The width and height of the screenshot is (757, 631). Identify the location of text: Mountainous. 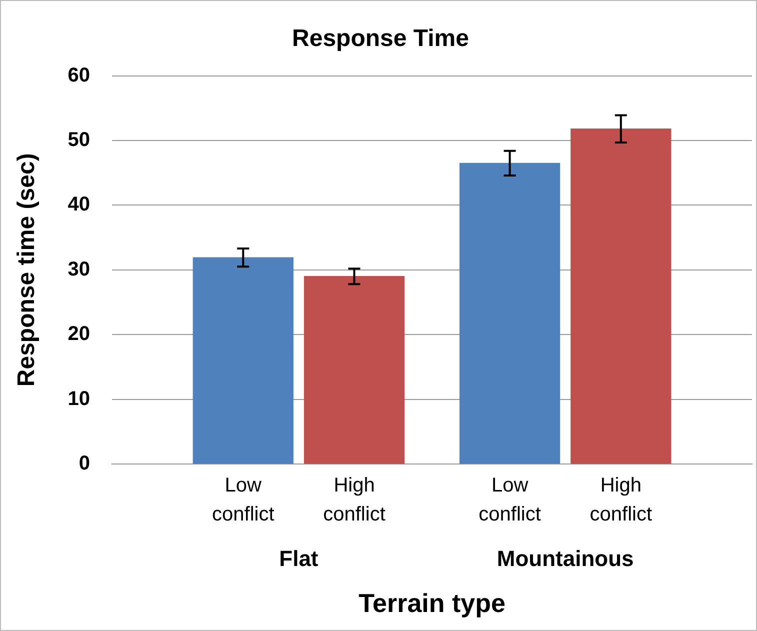
(565, 559).